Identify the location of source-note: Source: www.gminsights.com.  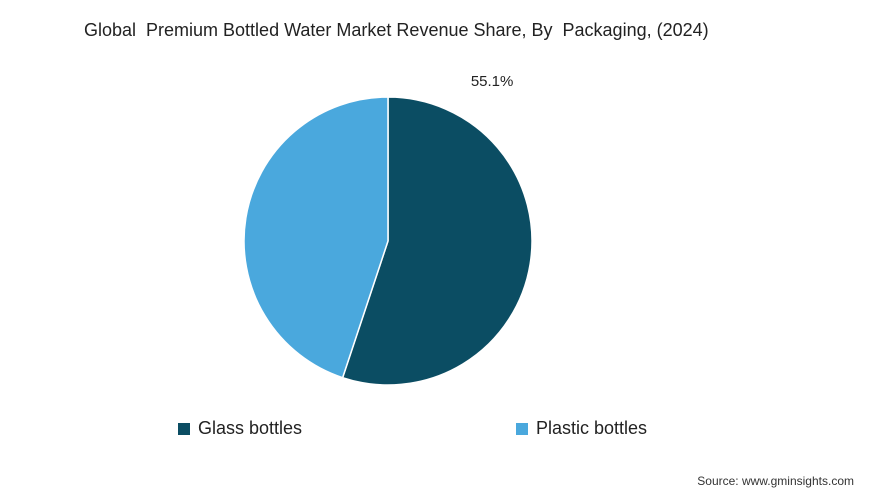
(775, 481).